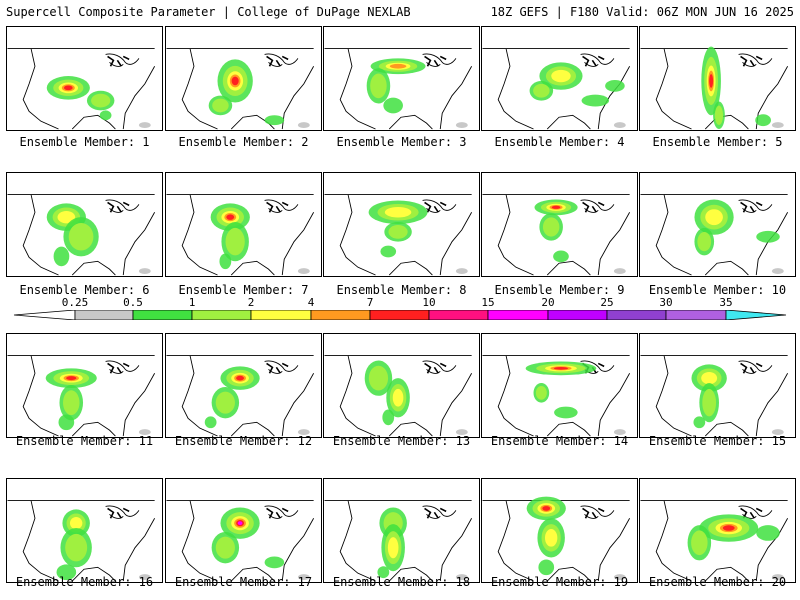 This screenshot has width=800, height=600. What do you see at coordinates (84, 290) in the screenshot?
I see `panel-label: Ensemble Member: 6` at bounding box center [84, 290].